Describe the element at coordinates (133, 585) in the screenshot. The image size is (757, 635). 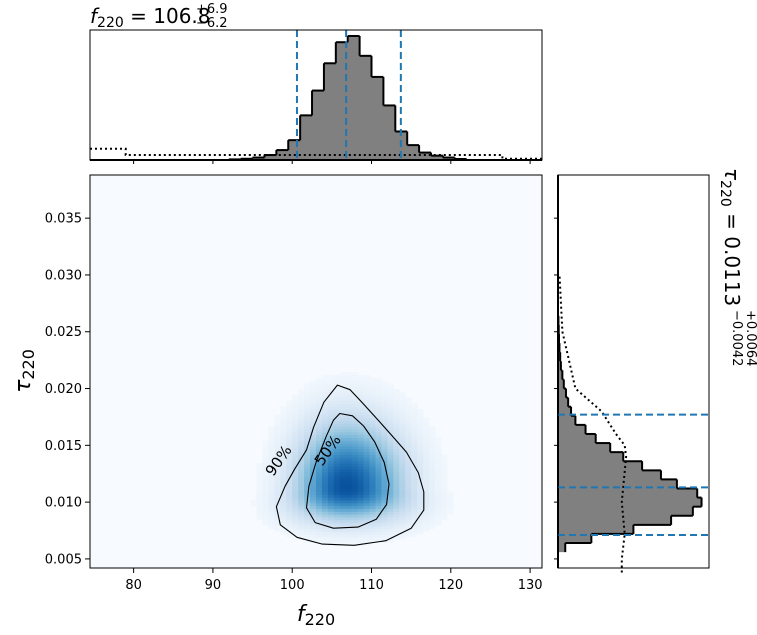
I see `x-tick-label: 80` at that location.